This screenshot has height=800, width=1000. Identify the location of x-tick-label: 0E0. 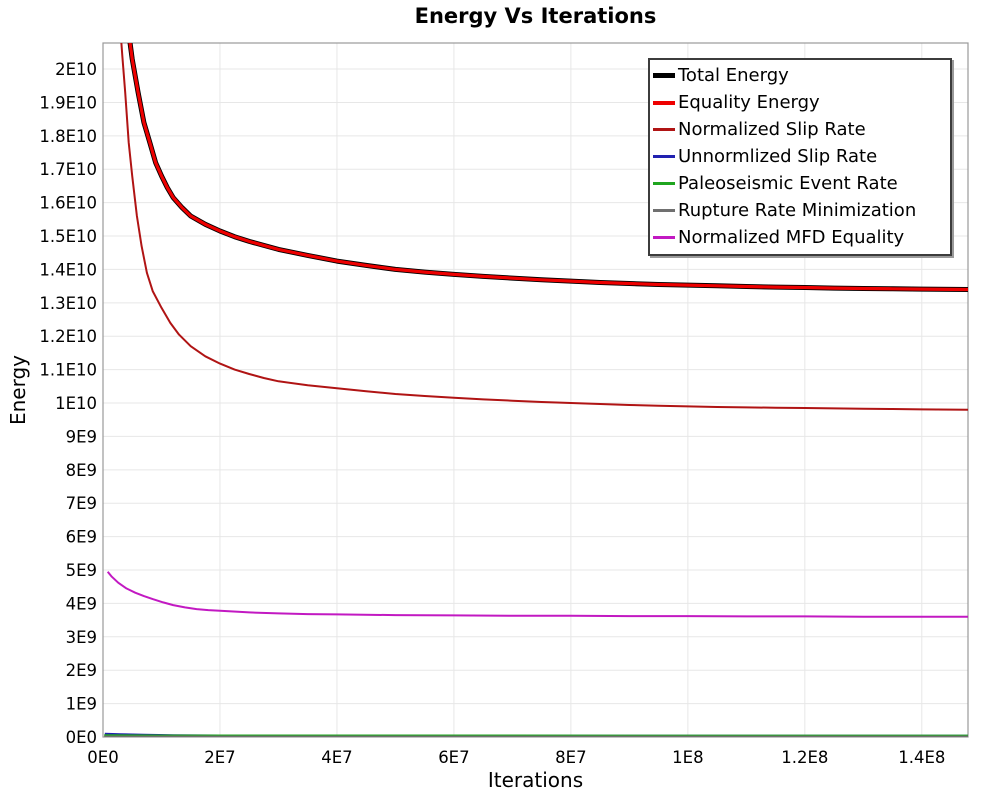
(102, 757).